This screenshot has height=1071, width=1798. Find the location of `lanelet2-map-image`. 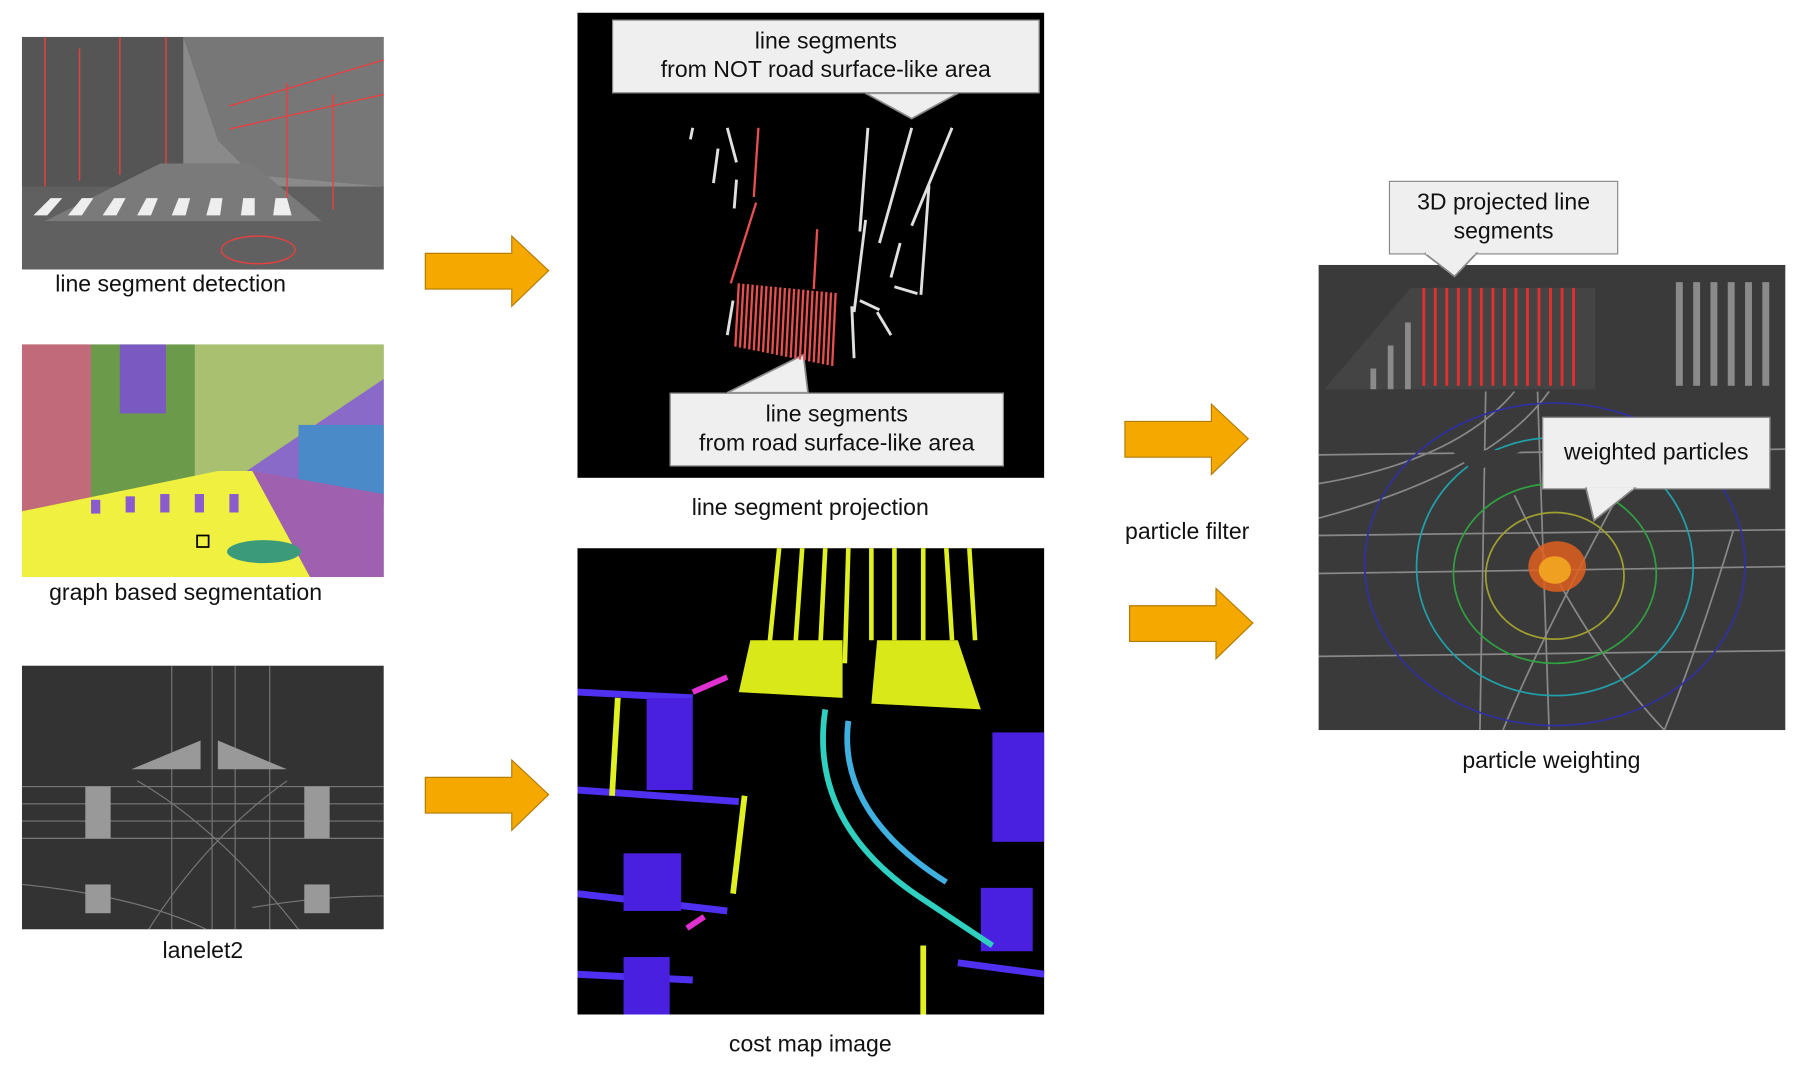

lanelet2-map-image is located at coordinates (202, 797).